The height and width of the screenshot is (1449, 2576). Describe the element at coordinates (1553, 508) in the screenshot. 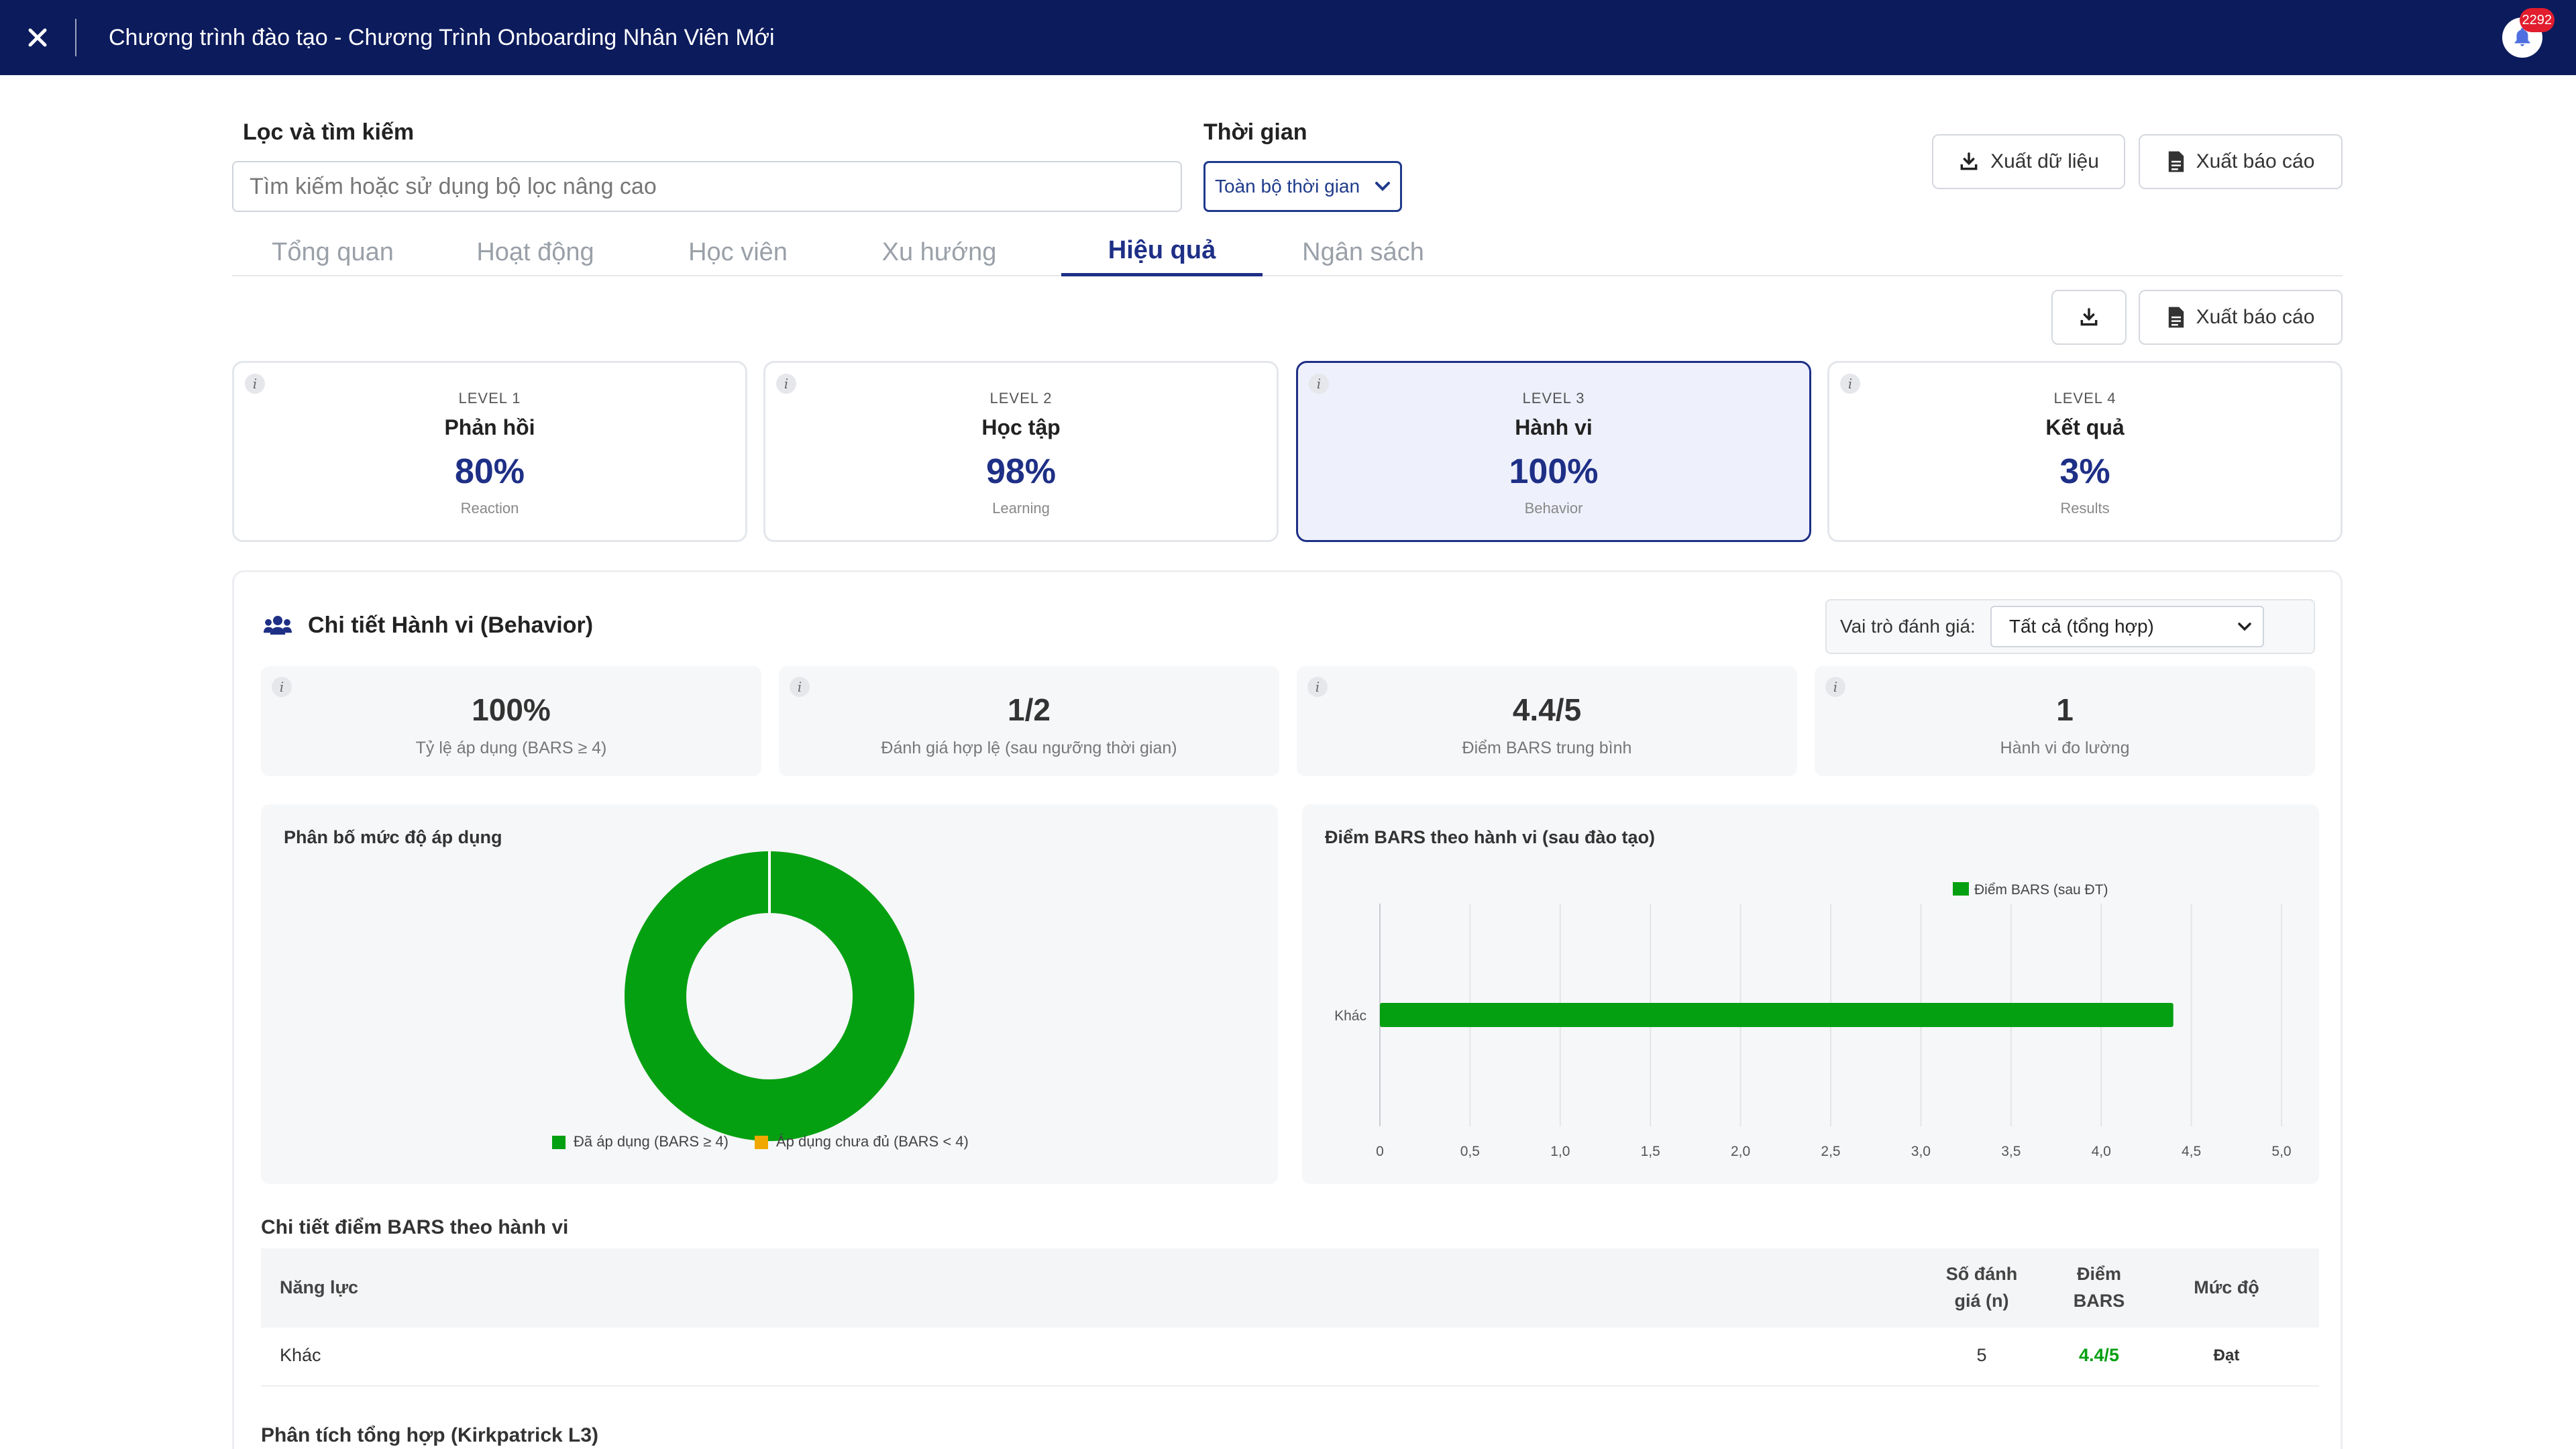

I see `level-subtitle: Behavior` at that location.